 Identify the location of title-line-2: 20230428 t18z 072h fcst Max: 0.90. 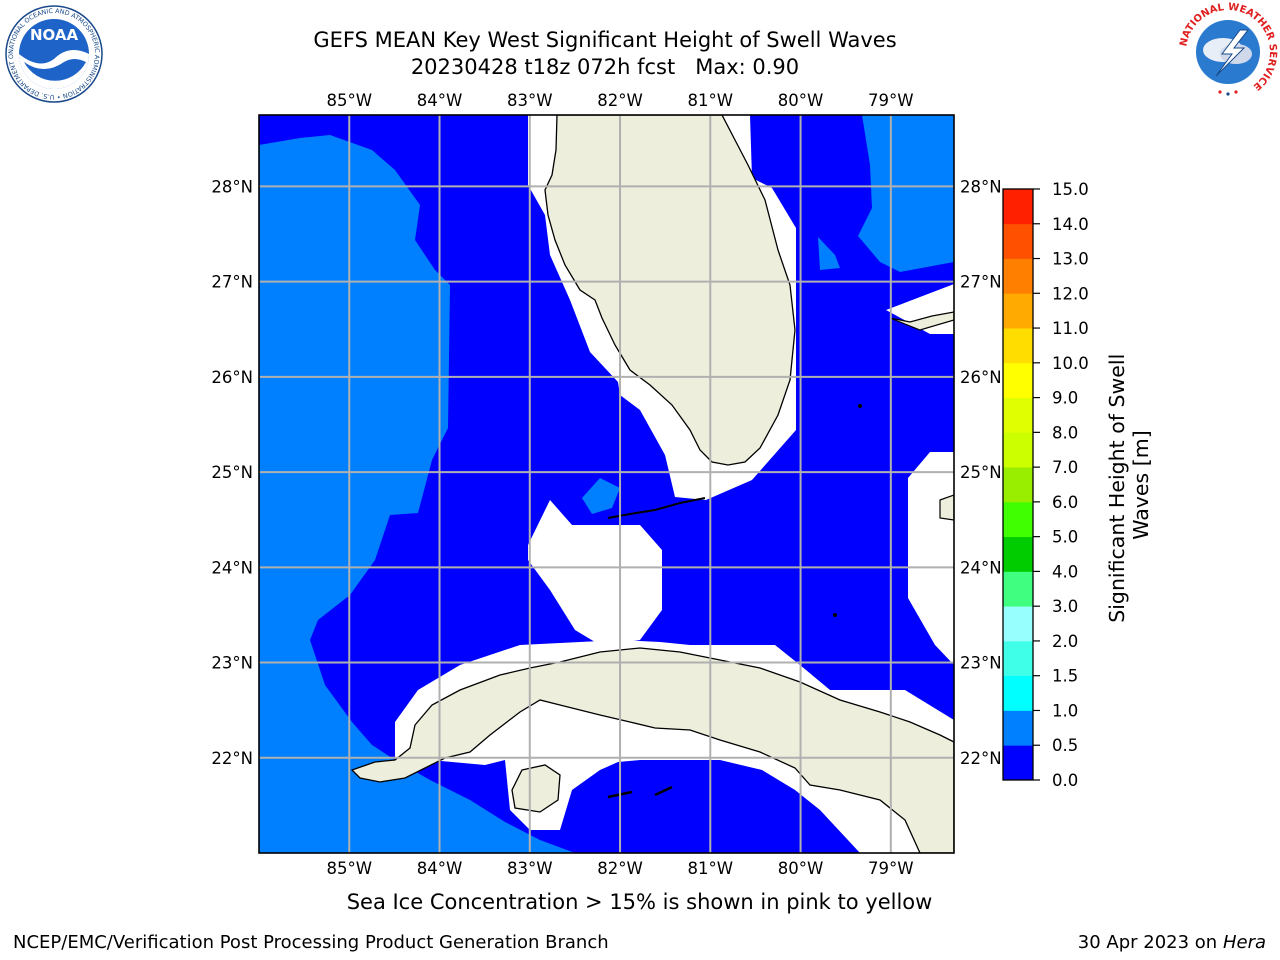
(605, 67).